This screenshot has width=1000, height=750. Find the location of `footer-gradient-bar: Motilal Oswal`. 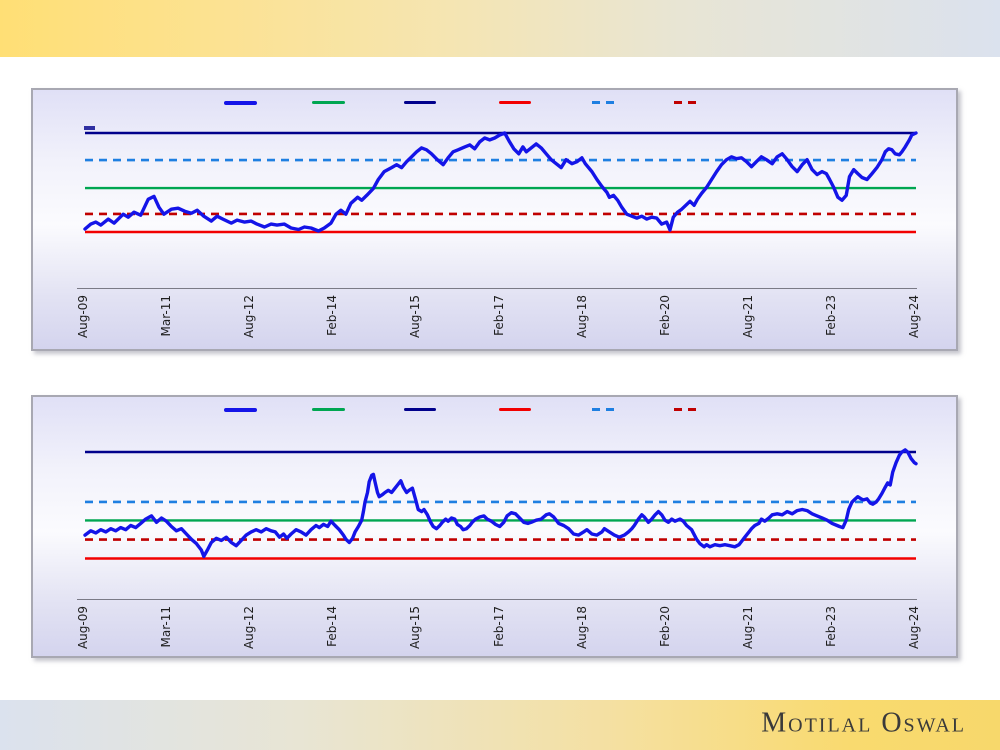

footer-gradient-bar: Motilal Oswal is located at coordinates (500, 725).